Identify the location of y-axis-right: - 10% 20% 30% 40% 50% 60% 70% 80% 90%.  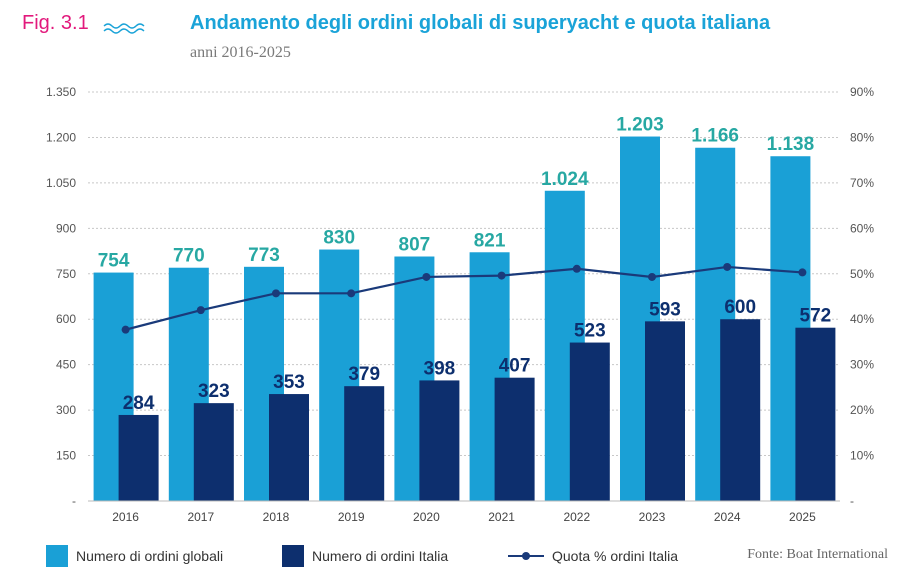
(862, 296).